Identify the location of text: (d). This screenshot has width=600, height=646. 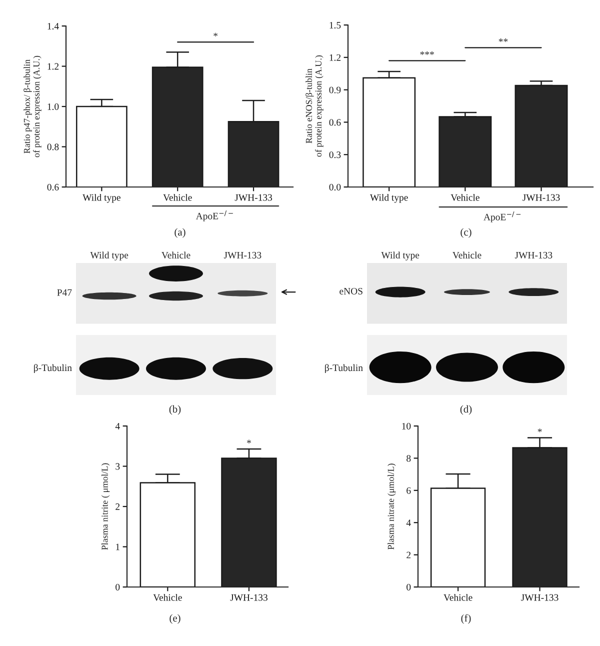
(466, 410).